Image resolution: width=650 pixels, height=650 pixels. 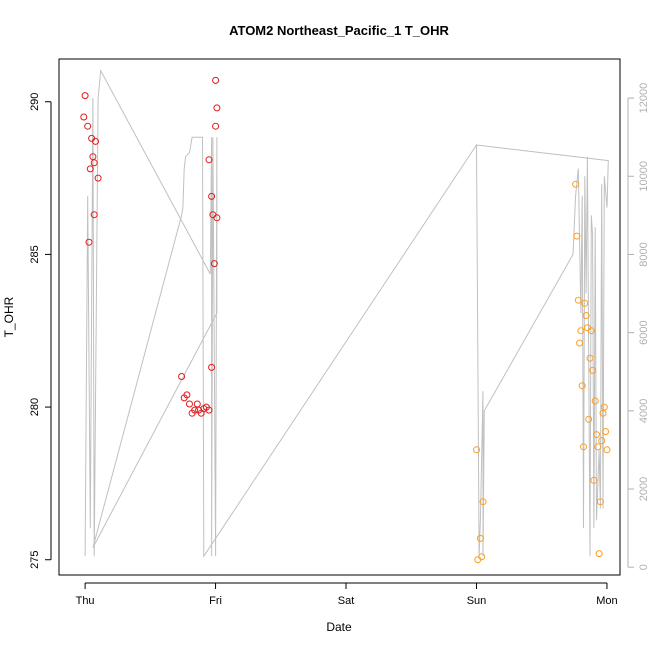 What do you see at coordinates (9, 316) in the screenshot?
I see `y-axis-label: T_OHR` at bounding box center [9, 316].